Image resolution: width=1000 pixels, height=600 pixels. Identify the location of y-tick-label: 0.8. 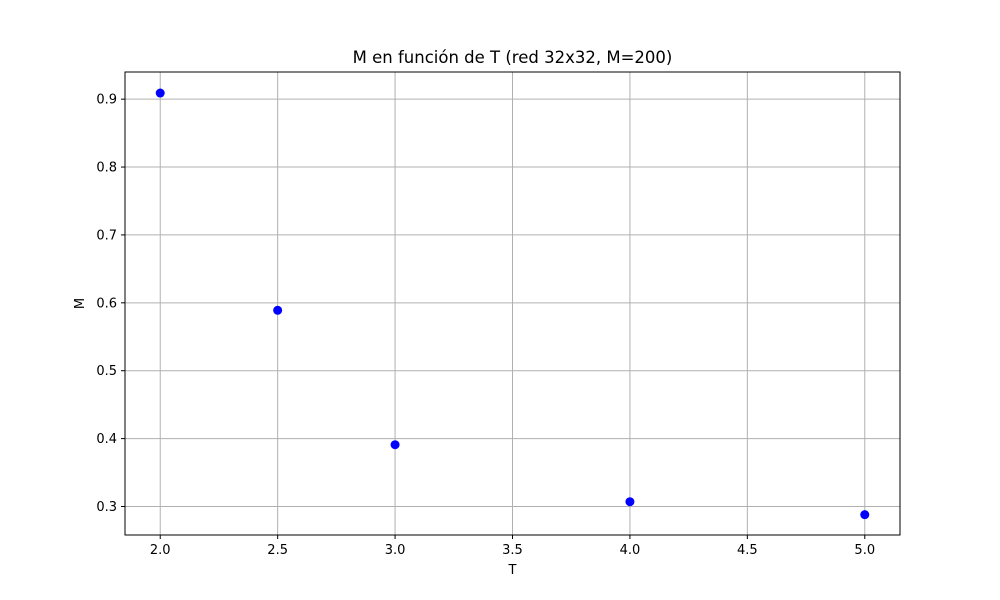
(106, 168).